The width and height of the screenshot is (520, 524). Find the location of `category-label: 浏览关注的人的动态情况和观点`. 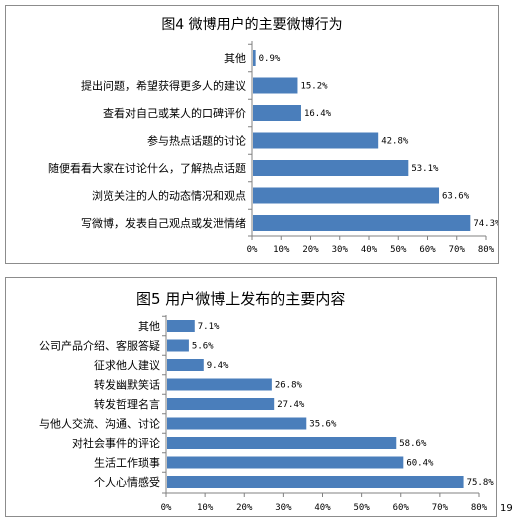

category-label: 浏览关注的人的动态情况和观点 is located at coordinates (169, 195).